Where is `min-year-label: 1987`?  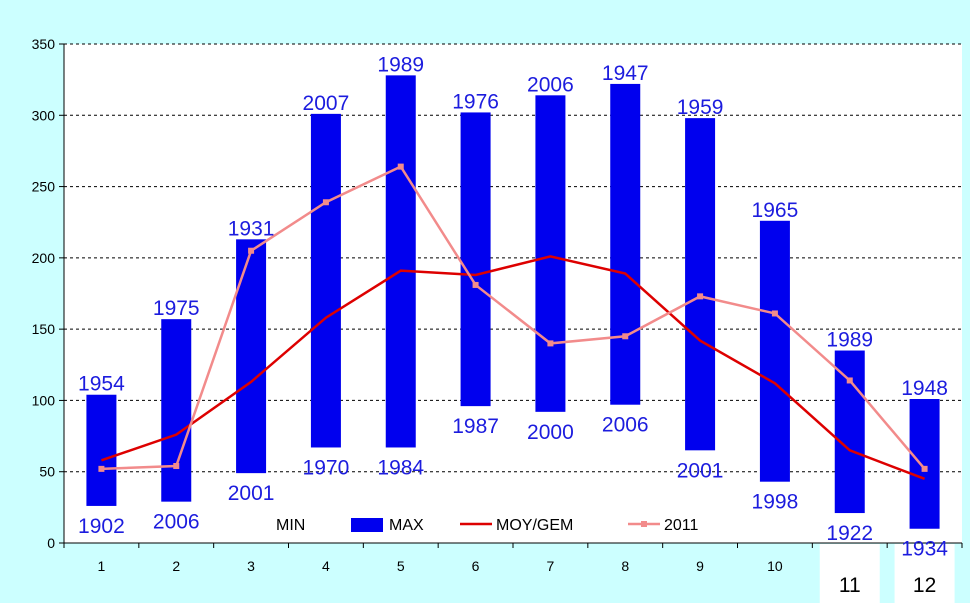 min-year-label: 1987 is located at coordinates (475, 426).